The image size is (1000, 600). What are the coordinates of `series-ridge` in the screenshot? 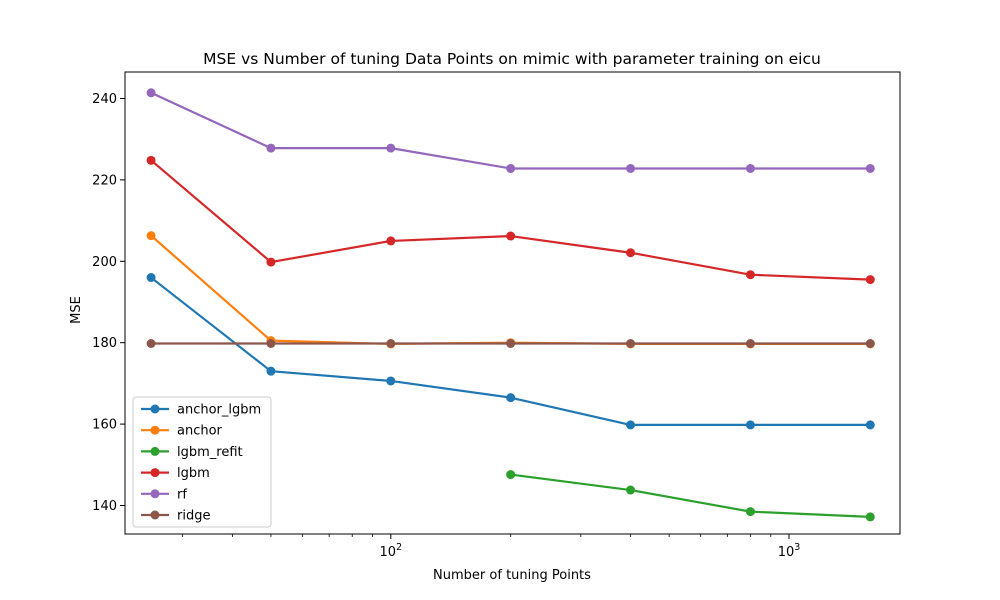 It's located at (510, 343).